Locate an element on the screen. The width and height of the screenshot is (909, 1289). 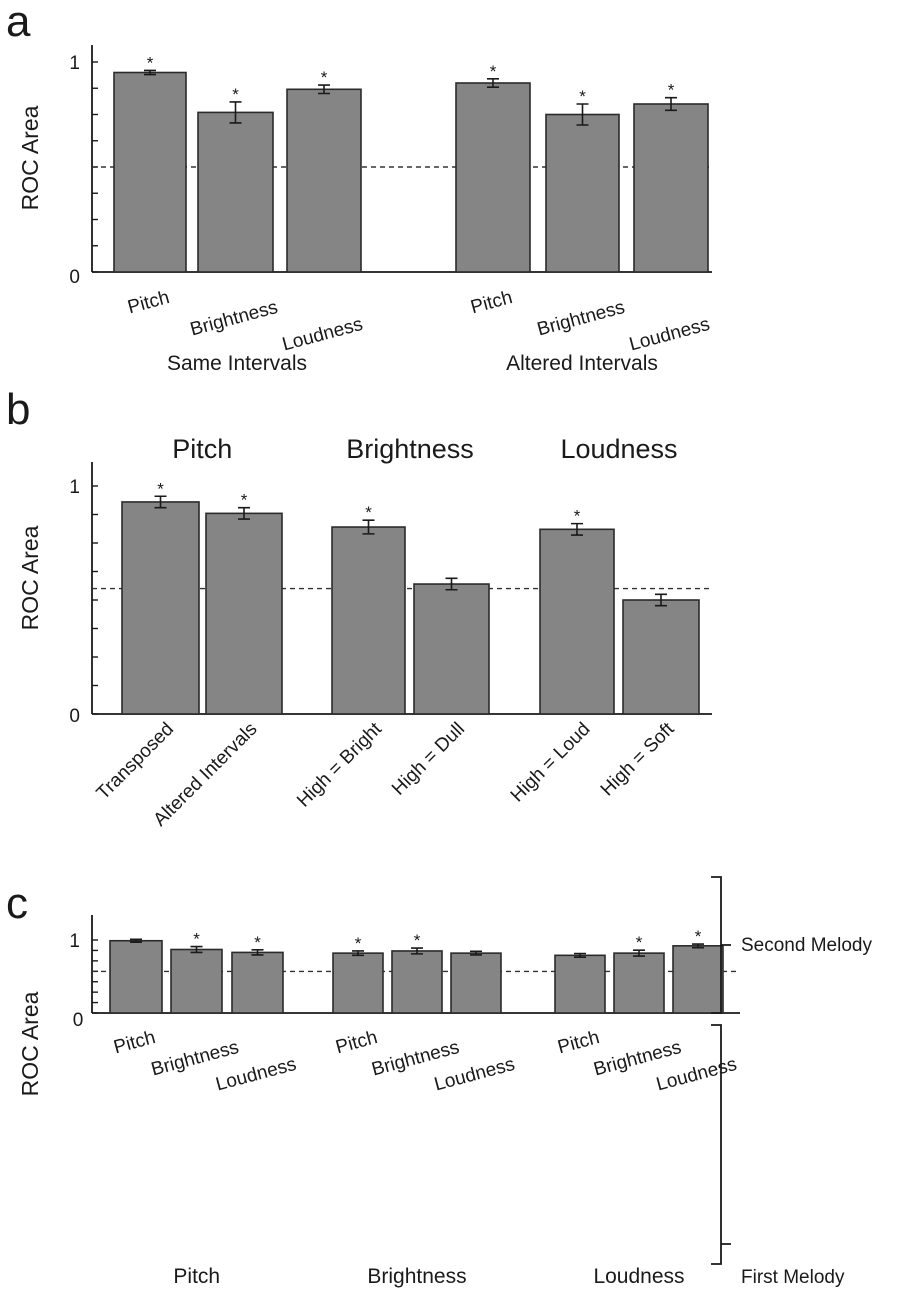
header-group-label: Brightness is located at coordinates (410, 449).